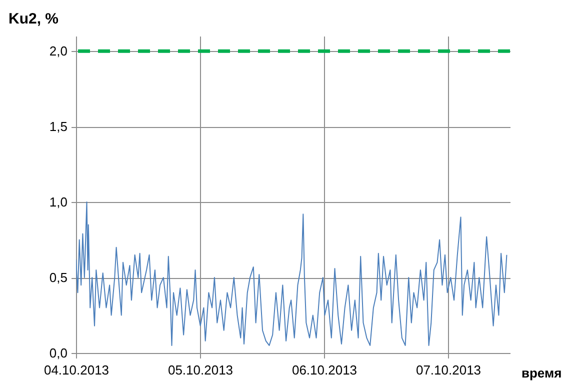 This screenshot has width=574, height=391. Describe the element at coordinates (58, 51) in the screenshot. I see `y-tick-label: 2,0` at that location.